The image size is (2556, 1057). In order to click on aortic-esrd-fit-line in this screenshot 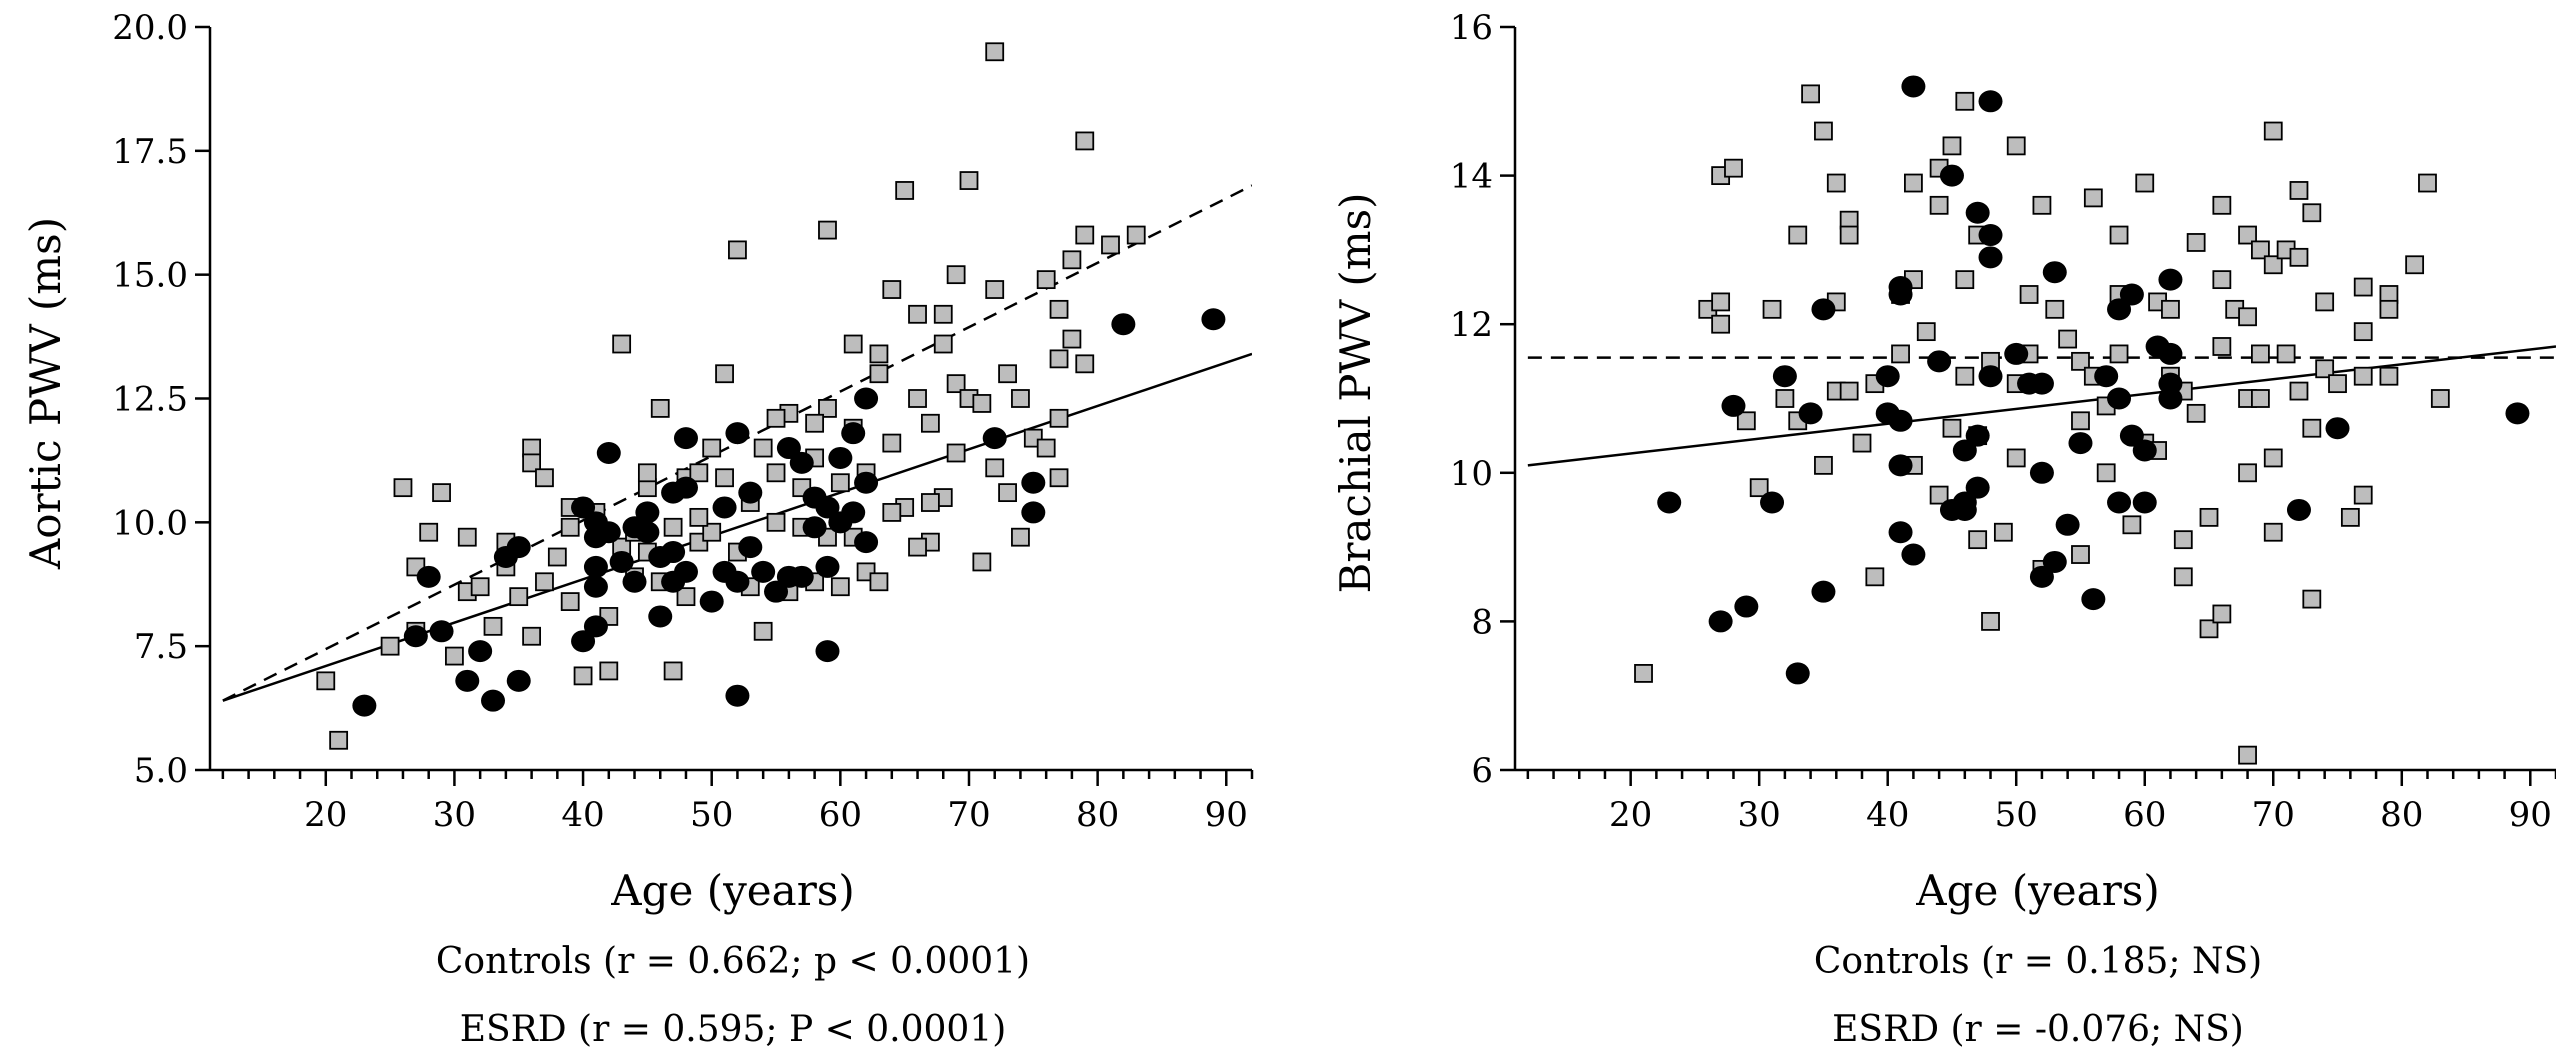, I will do `click(737, 527)`.